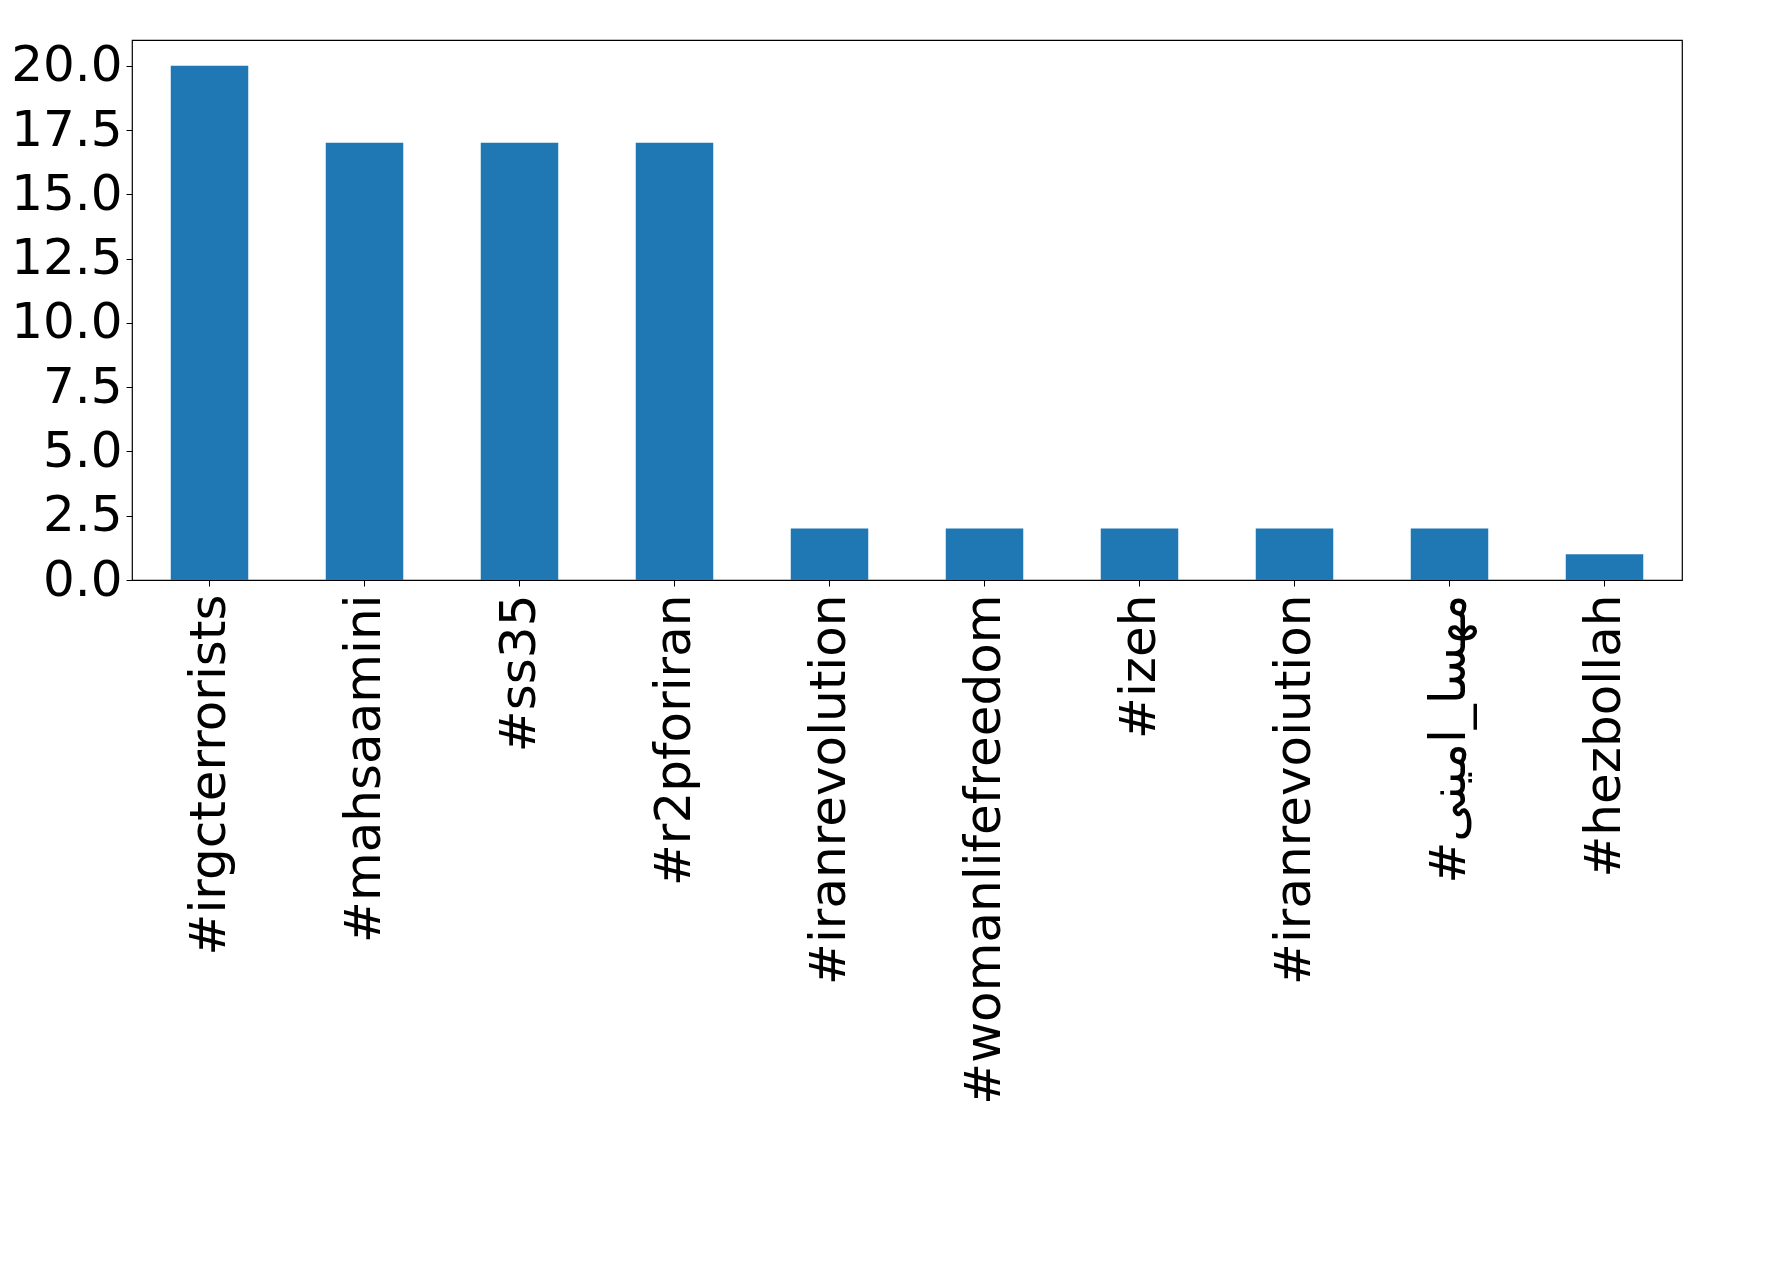 Image resolution: width=1778 pixels, height=1266 pixels. What do you see at coordinates (67, 128) in the screenshot?
I see `y-tick-label: 17.5` at bounding box center [67, 128].